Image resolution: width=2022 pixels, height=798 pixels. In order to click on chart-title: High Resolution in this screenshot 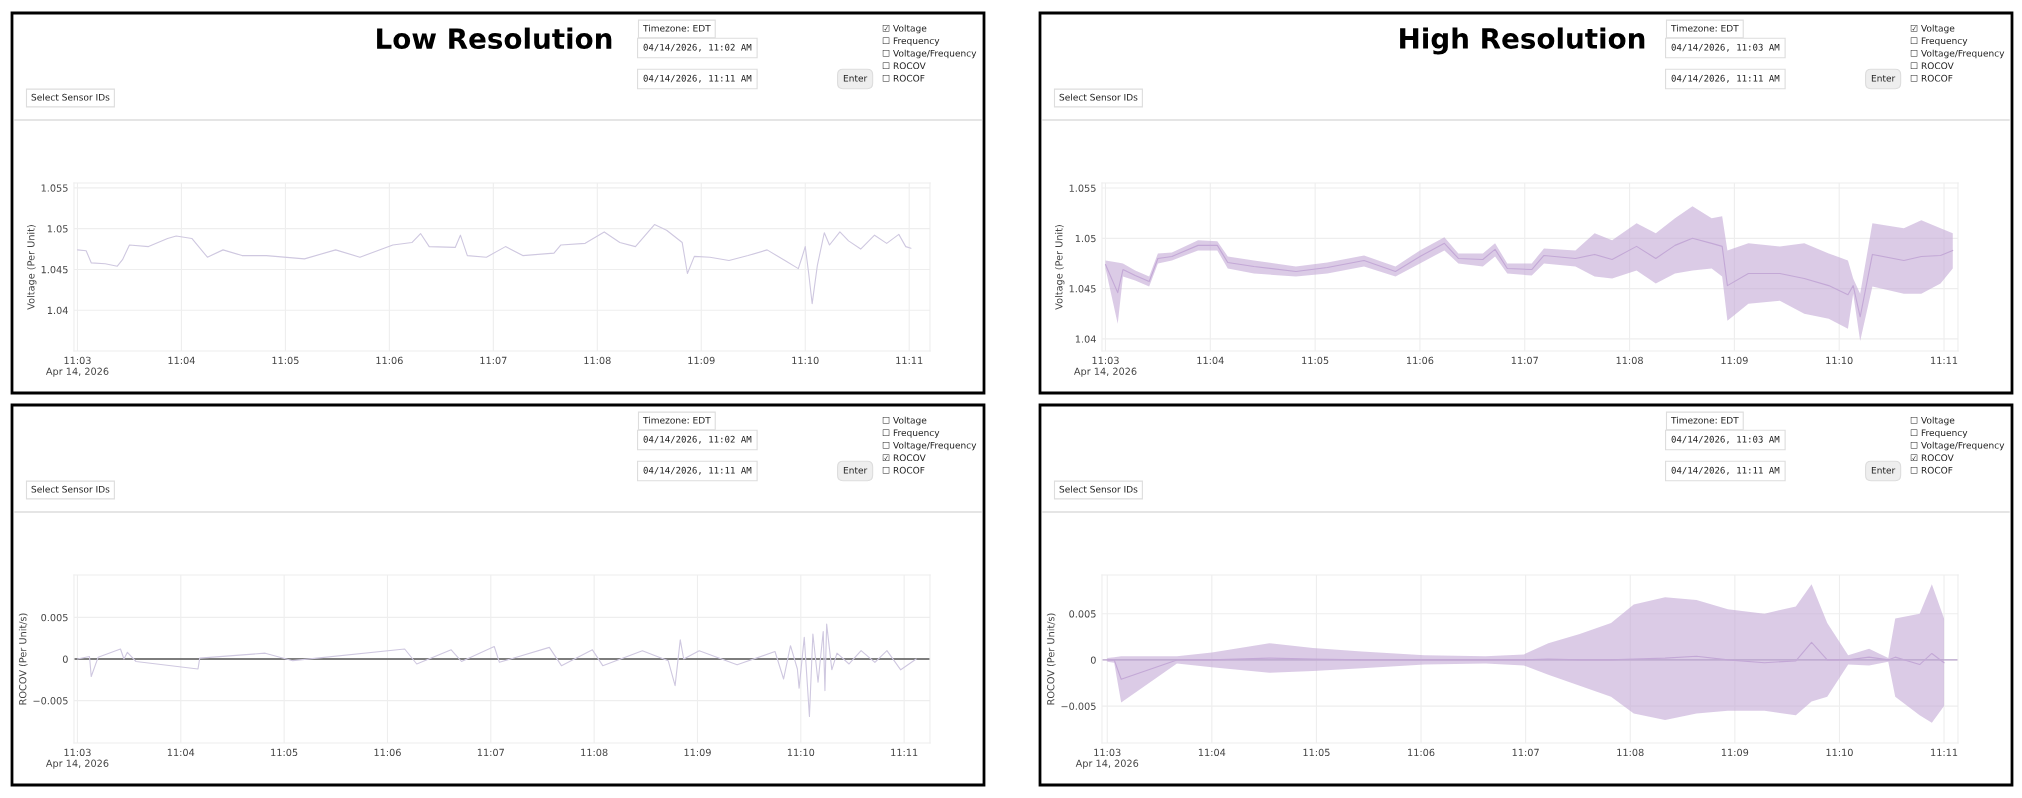, I will do `click(1522, 41)`.